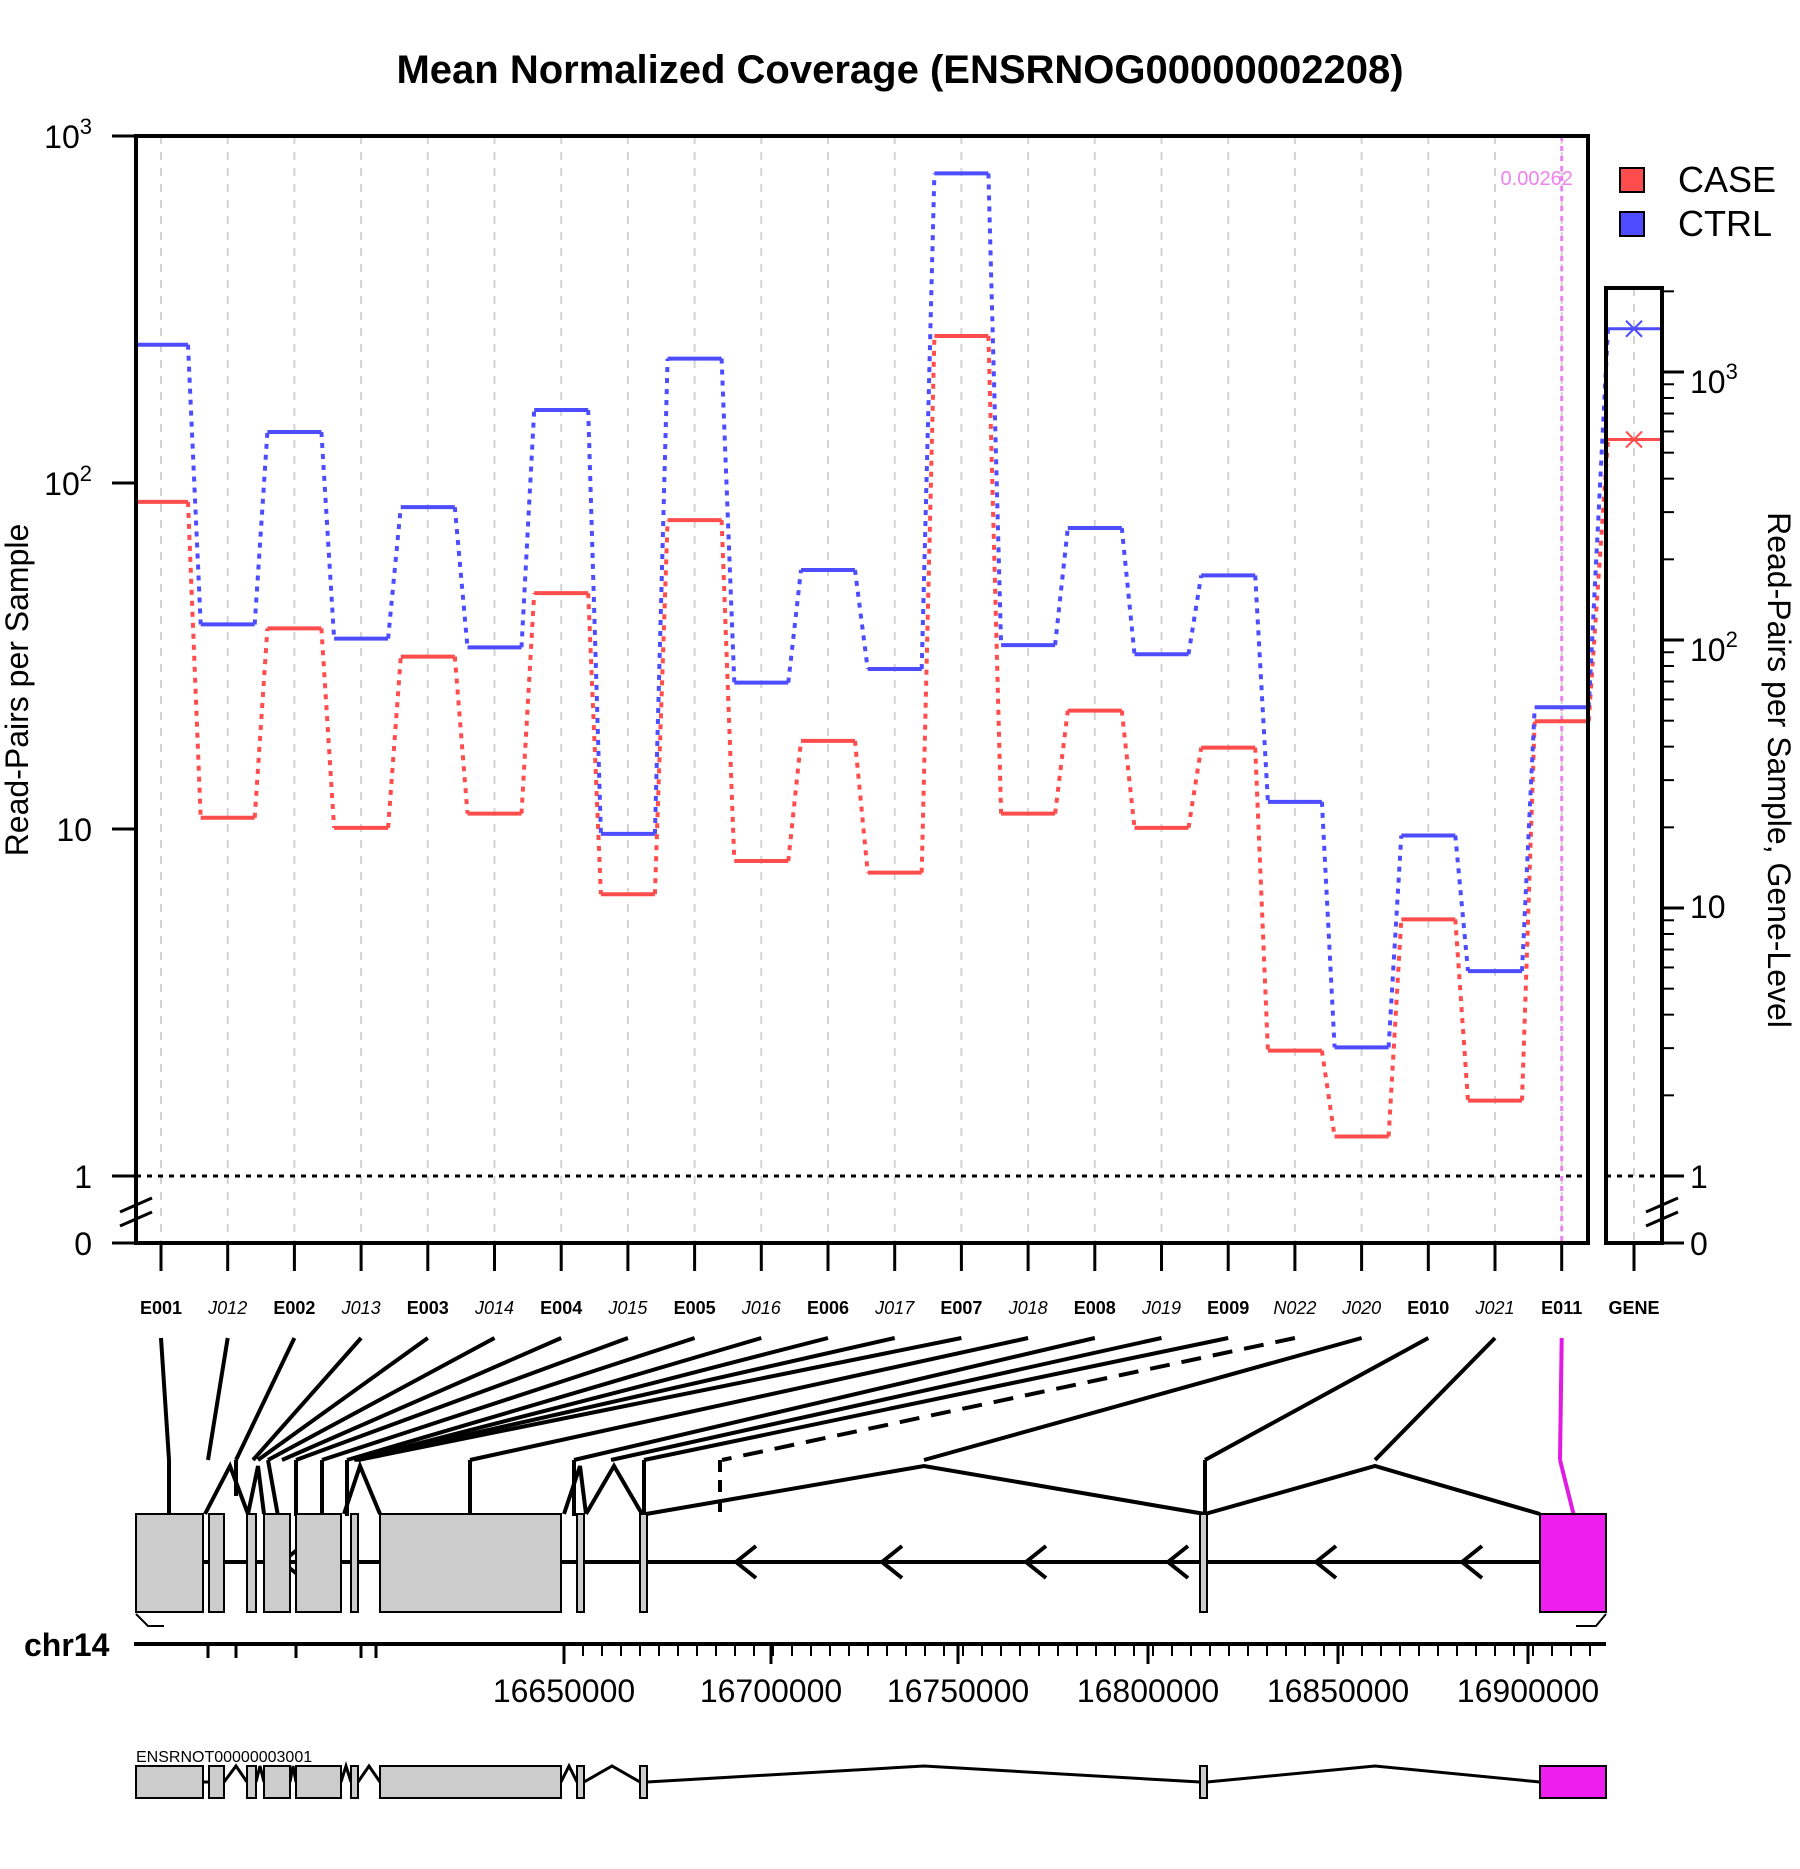  I want to click on x-category-label: E006, so click(828, 1308).